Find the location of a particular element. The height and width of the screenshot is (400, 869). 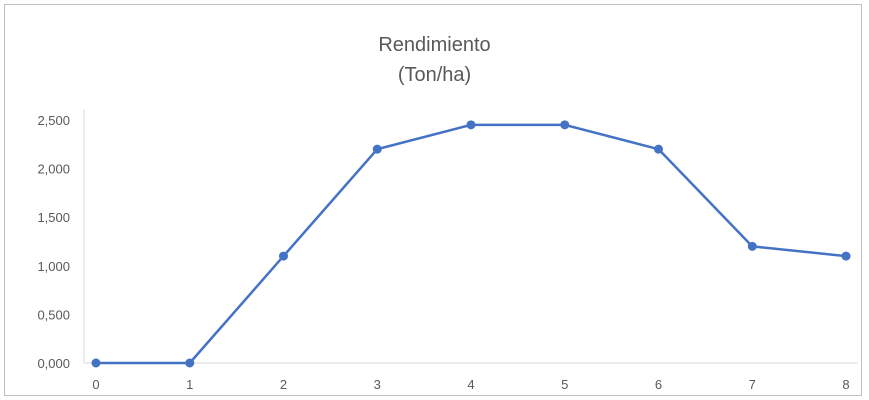

y-tick-label: 0,000 is located at coordinates (53, 363).